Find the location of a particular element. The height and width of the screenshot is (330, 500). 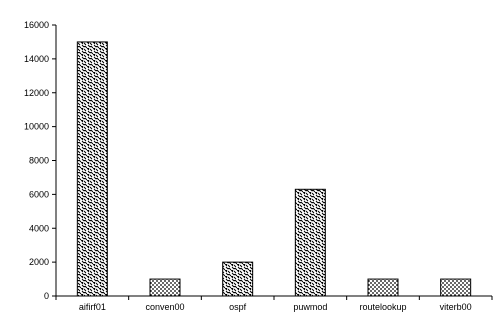

y-tick-label: 4000 is located at coordinates (39, 228).